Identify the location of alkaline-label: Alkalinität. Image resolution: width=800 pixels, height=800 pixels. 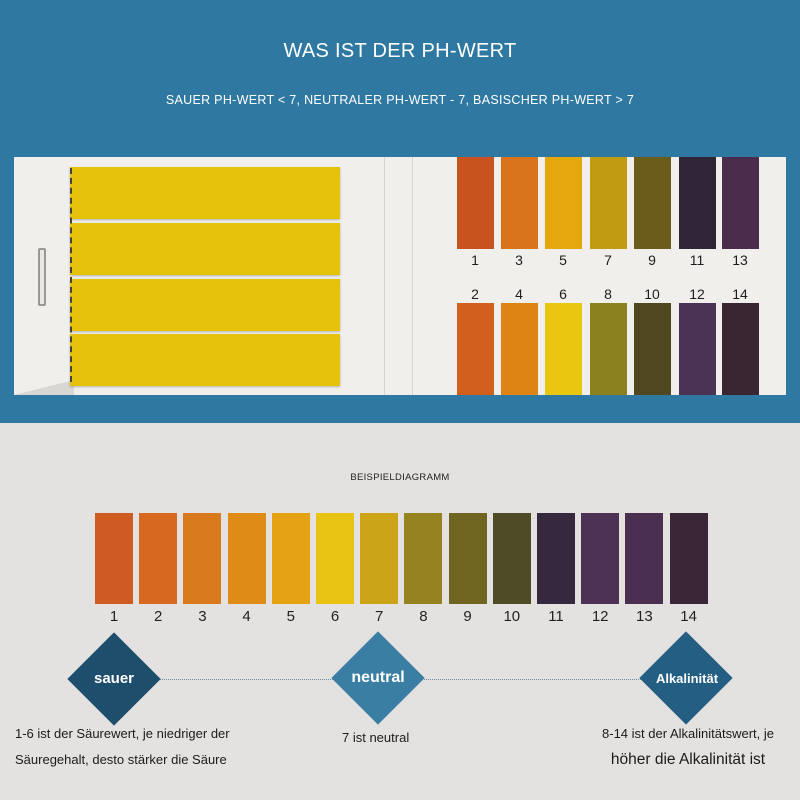
(687, 678).